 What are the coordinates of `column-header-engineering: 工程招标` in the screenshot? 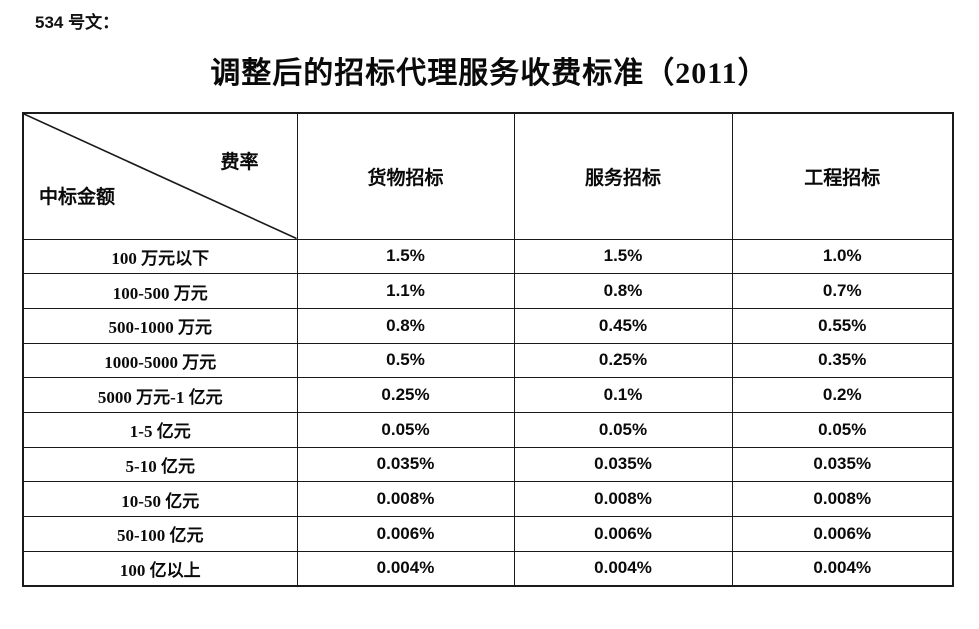 It's located at (842, 176).